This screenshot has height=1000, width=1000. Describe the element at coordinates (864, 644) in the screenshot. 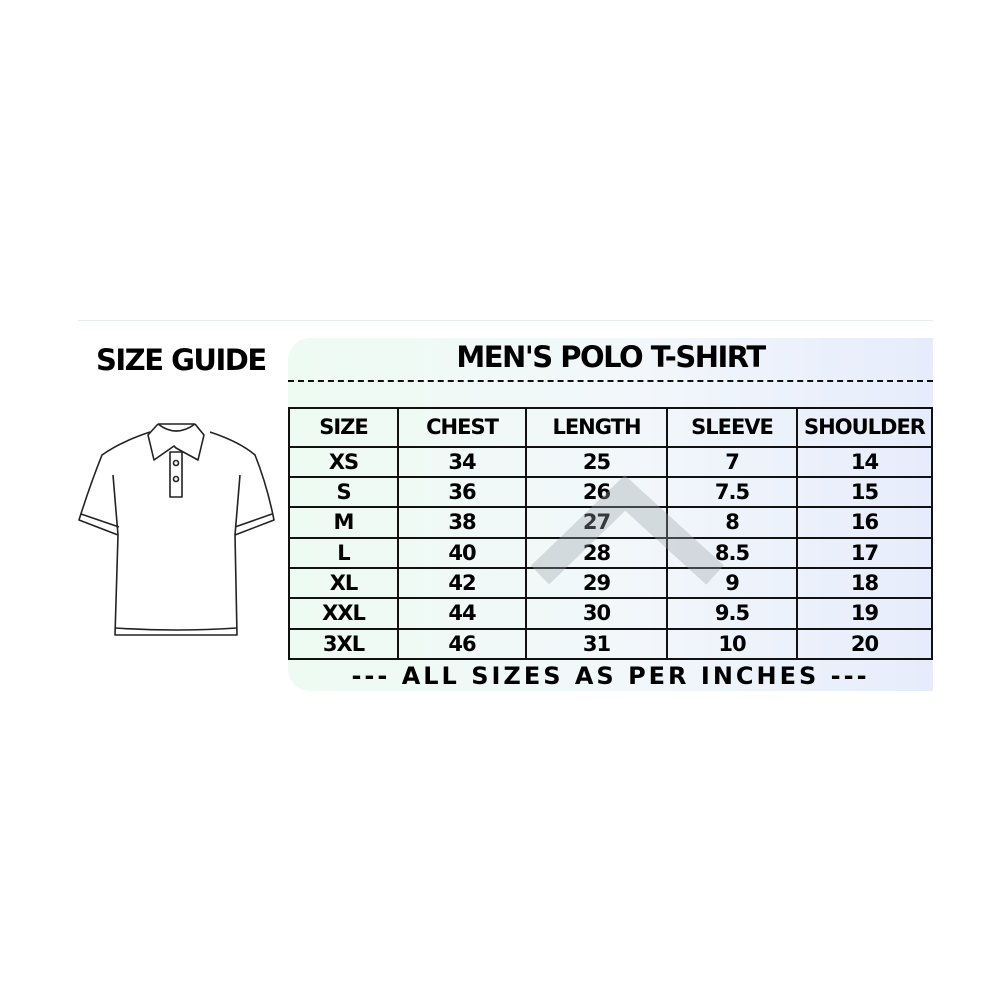

I see `table-cell-shoulder: 20` at that location.